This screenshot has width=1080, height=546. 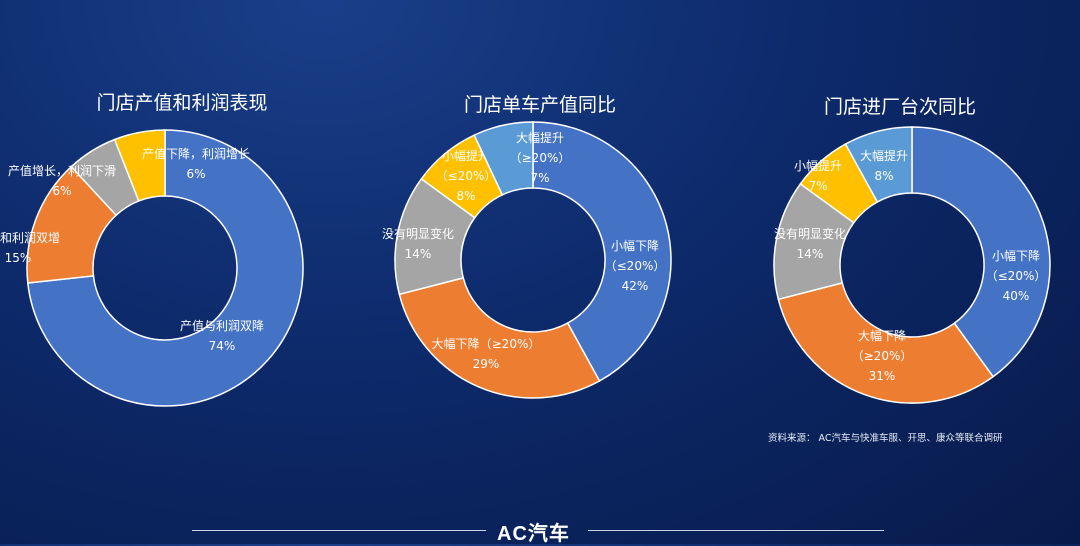 I want to click on slice-label: 小幅提升（≤20%） 8%, so click(x=466, y=175).